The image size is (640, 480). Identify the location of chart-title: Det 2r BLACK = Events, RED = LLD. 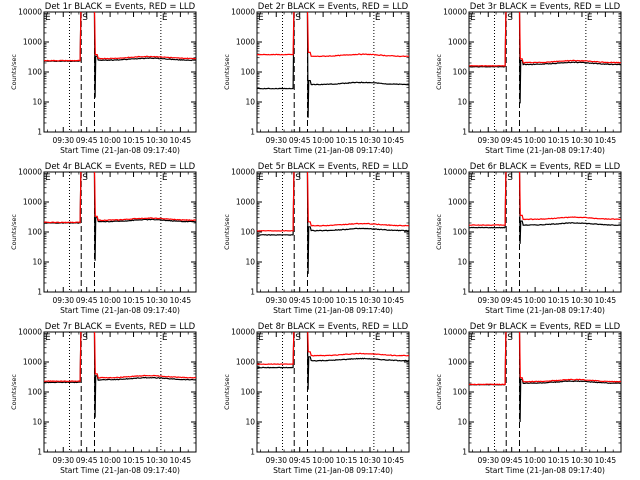
(333, 7).